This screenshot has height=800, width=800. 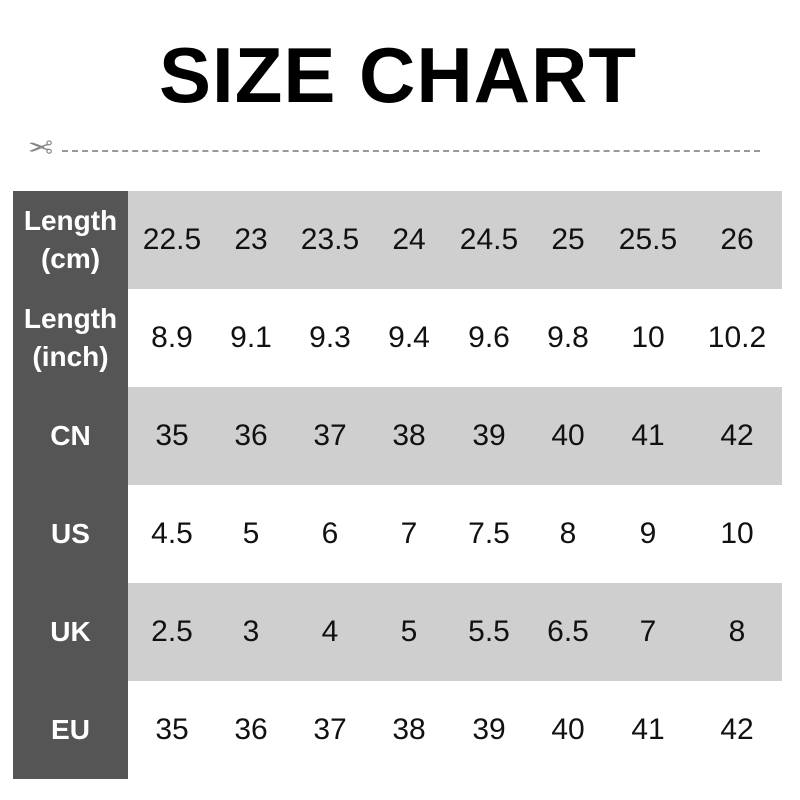 What do you see at coordinates (568, 239) in the screenshot?
I see `table-cell: 25` at bounding box center [568, 239].